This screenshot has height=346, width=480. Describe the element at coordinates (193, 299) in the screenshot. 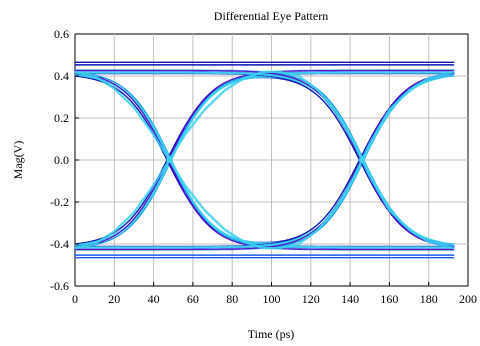

I see `x-tick-label: 60` at that location.